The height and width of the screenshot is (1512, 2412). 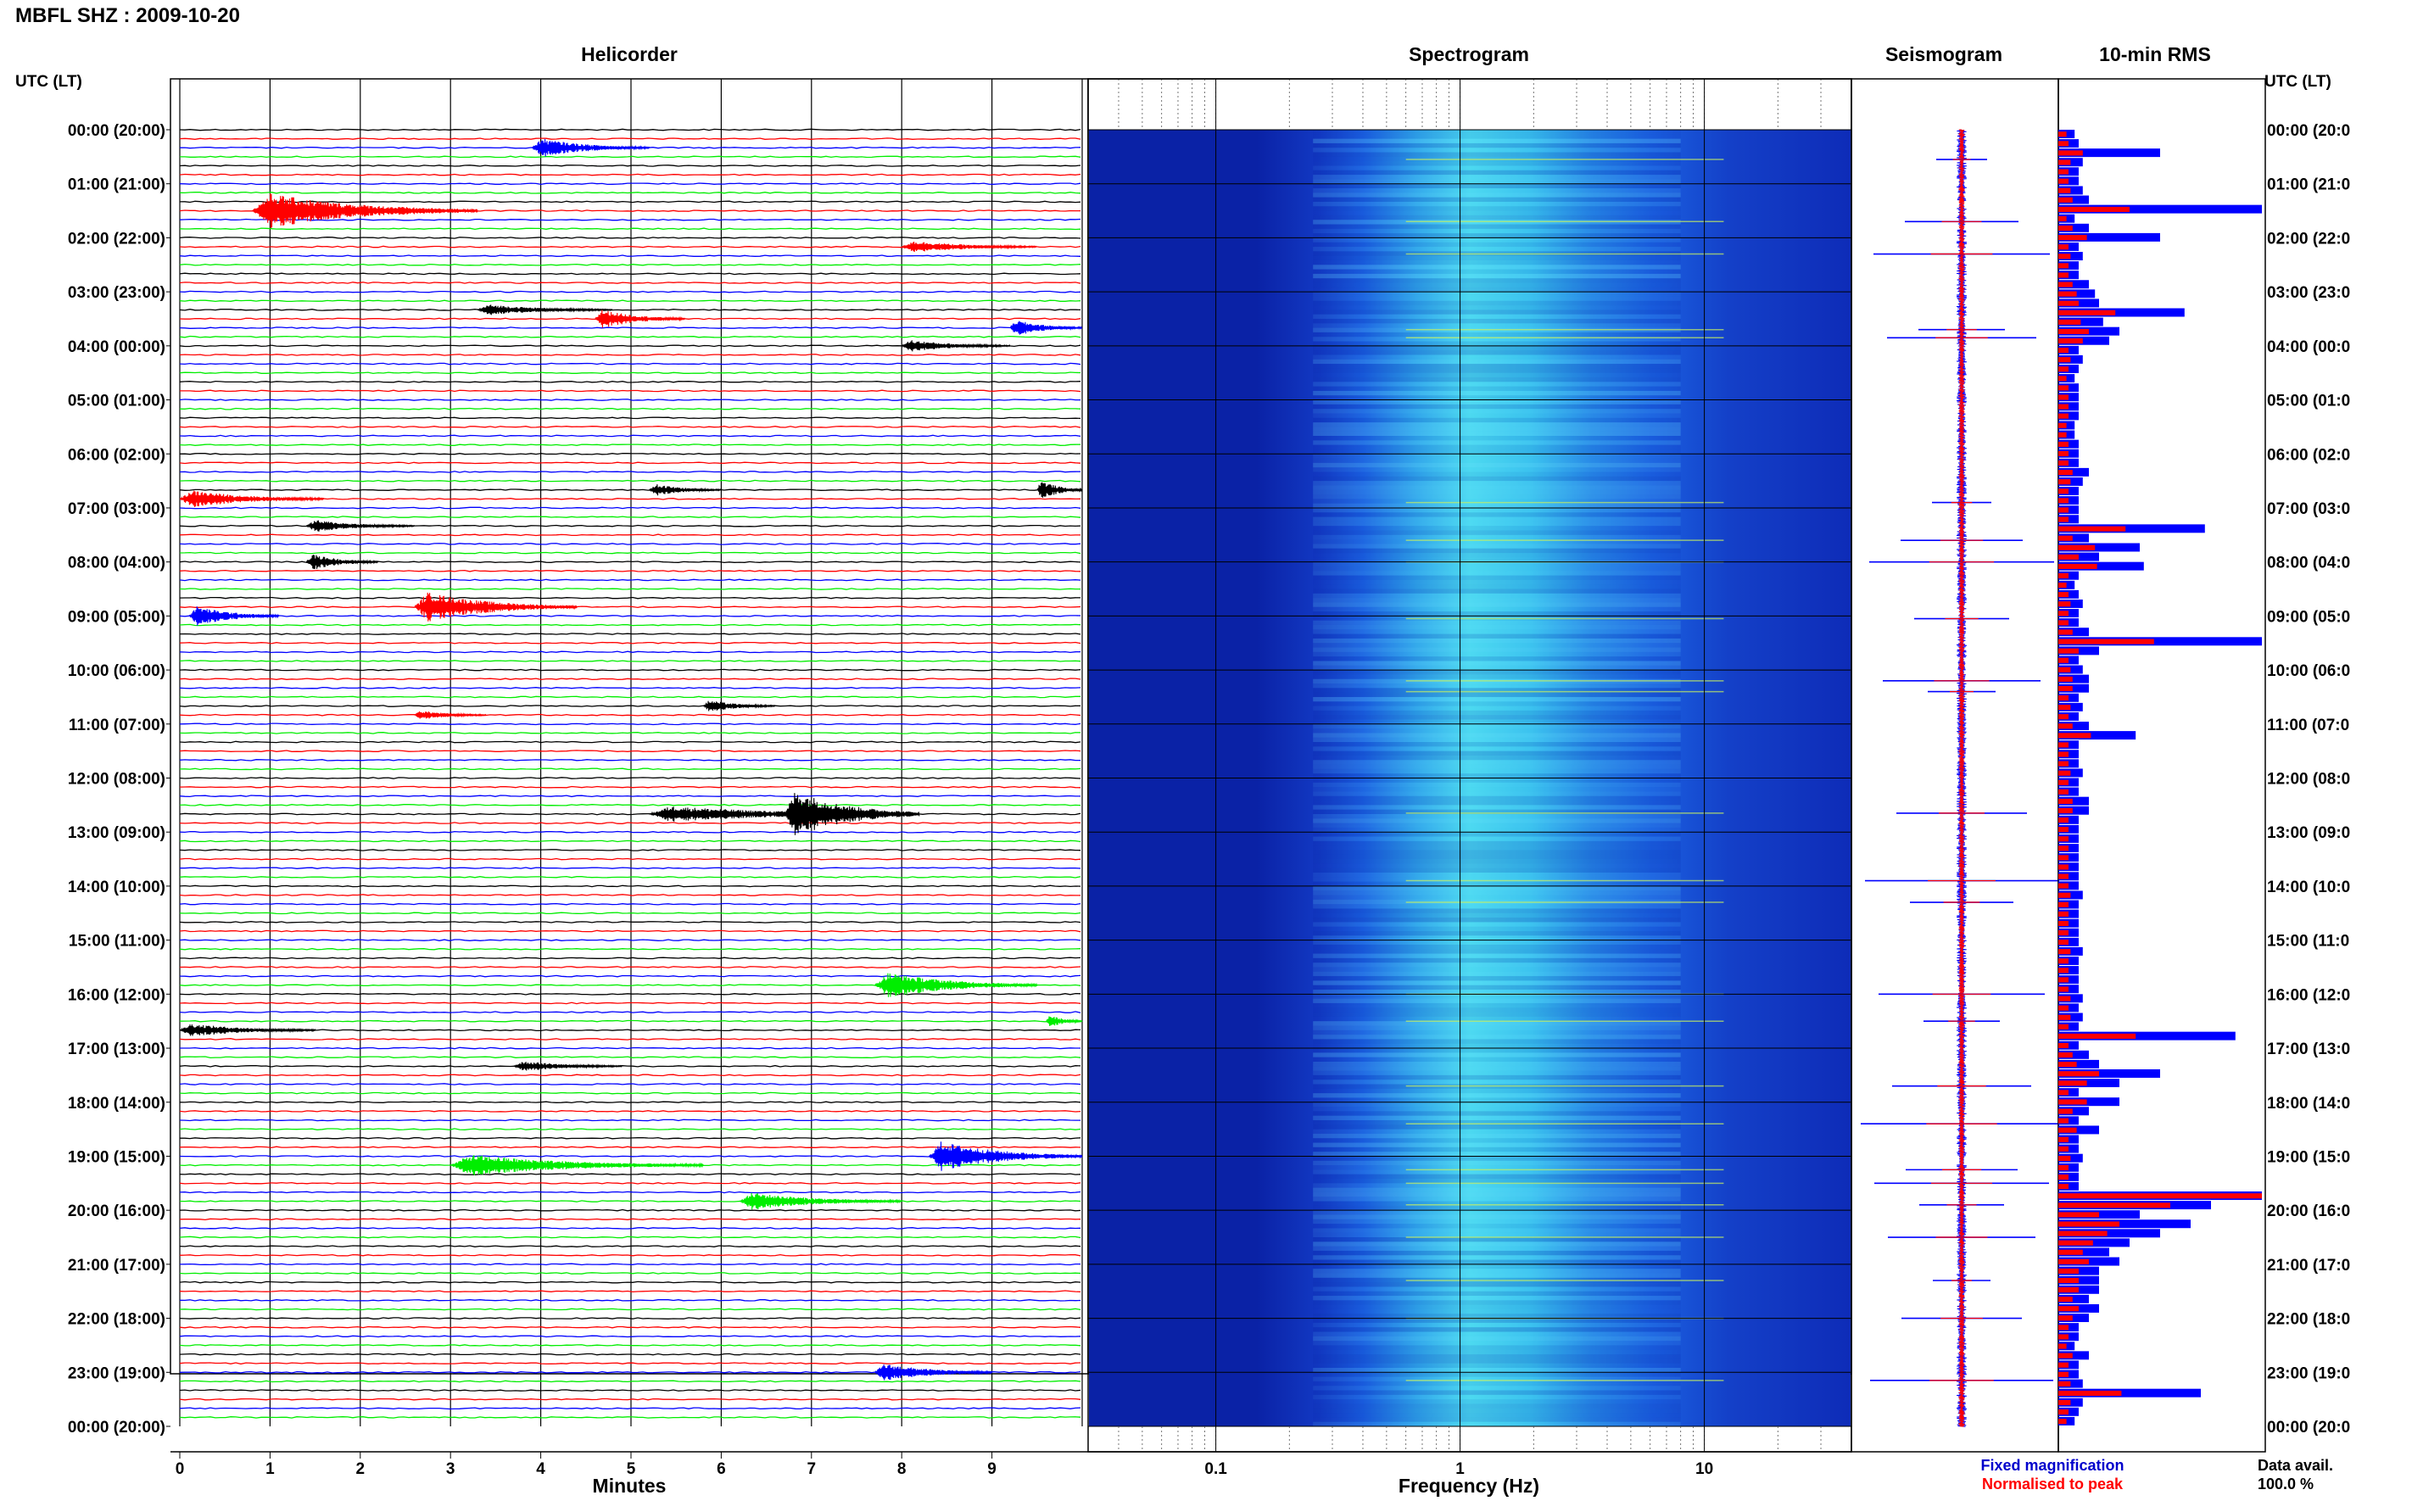 I want to click on time-label-left: 06:00 (02:00), so click(x=117, y=455).